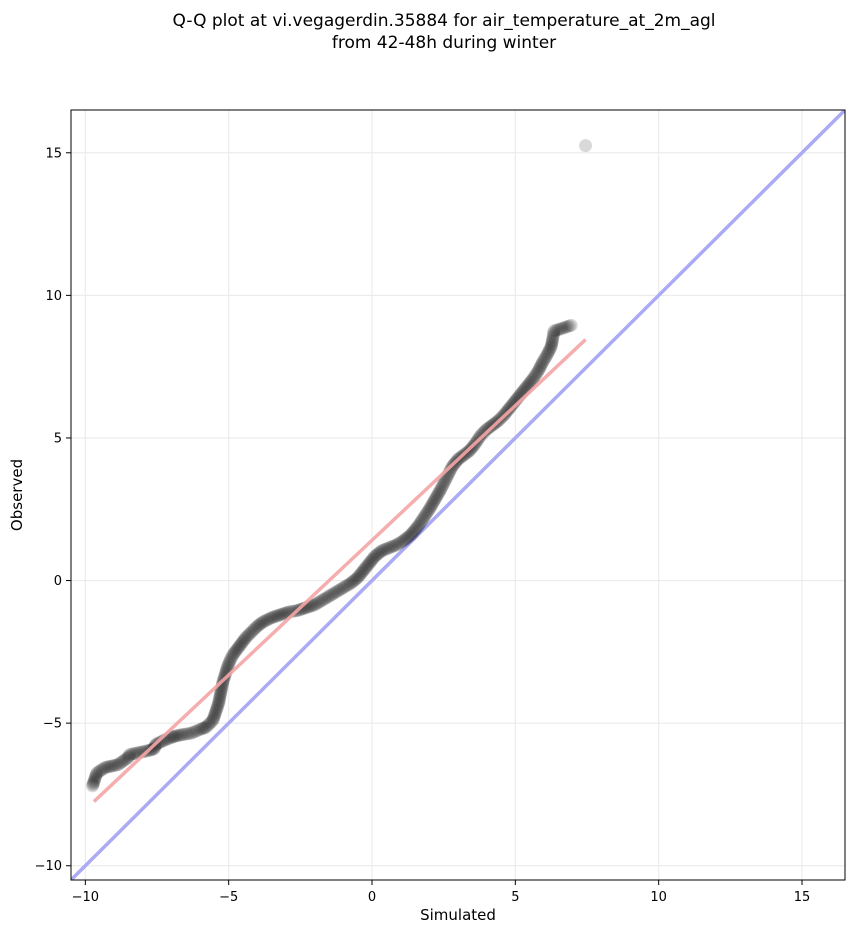  What do you see at coordinates (53, 153) in the screenshot?
I see `y-tick-label: 15` at bounding box center [53, 153].